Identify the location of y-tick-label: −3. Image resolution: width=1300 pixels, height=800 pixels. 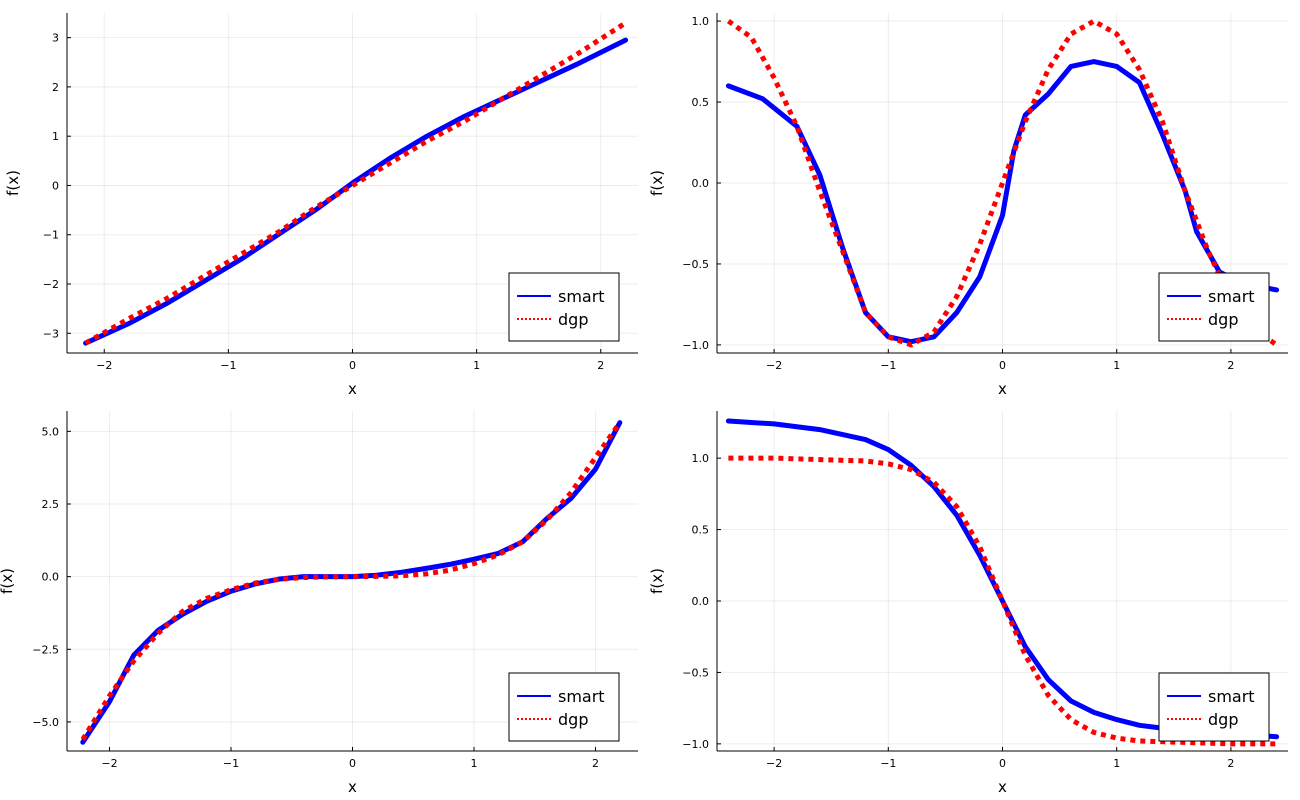
(51, 333).